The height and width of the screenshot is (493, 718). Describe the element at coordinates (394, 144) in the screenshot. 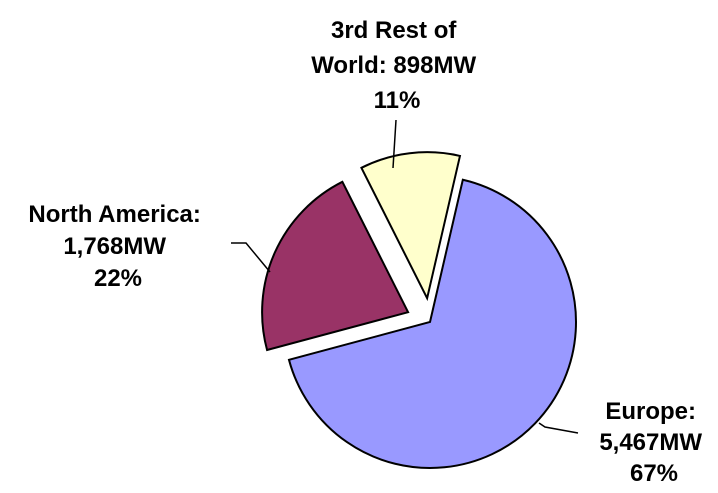

I see `leader-line-3rd-rest-of-world` at that location.